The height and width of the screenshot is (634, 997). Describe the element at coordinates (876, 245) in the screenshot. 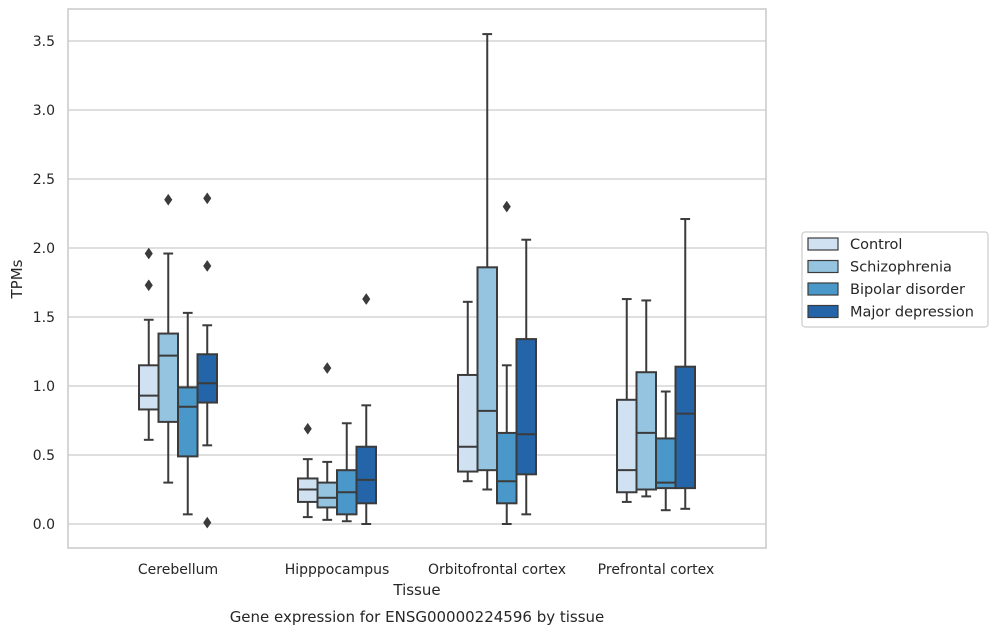

I see `legend-label: Control` at that location.